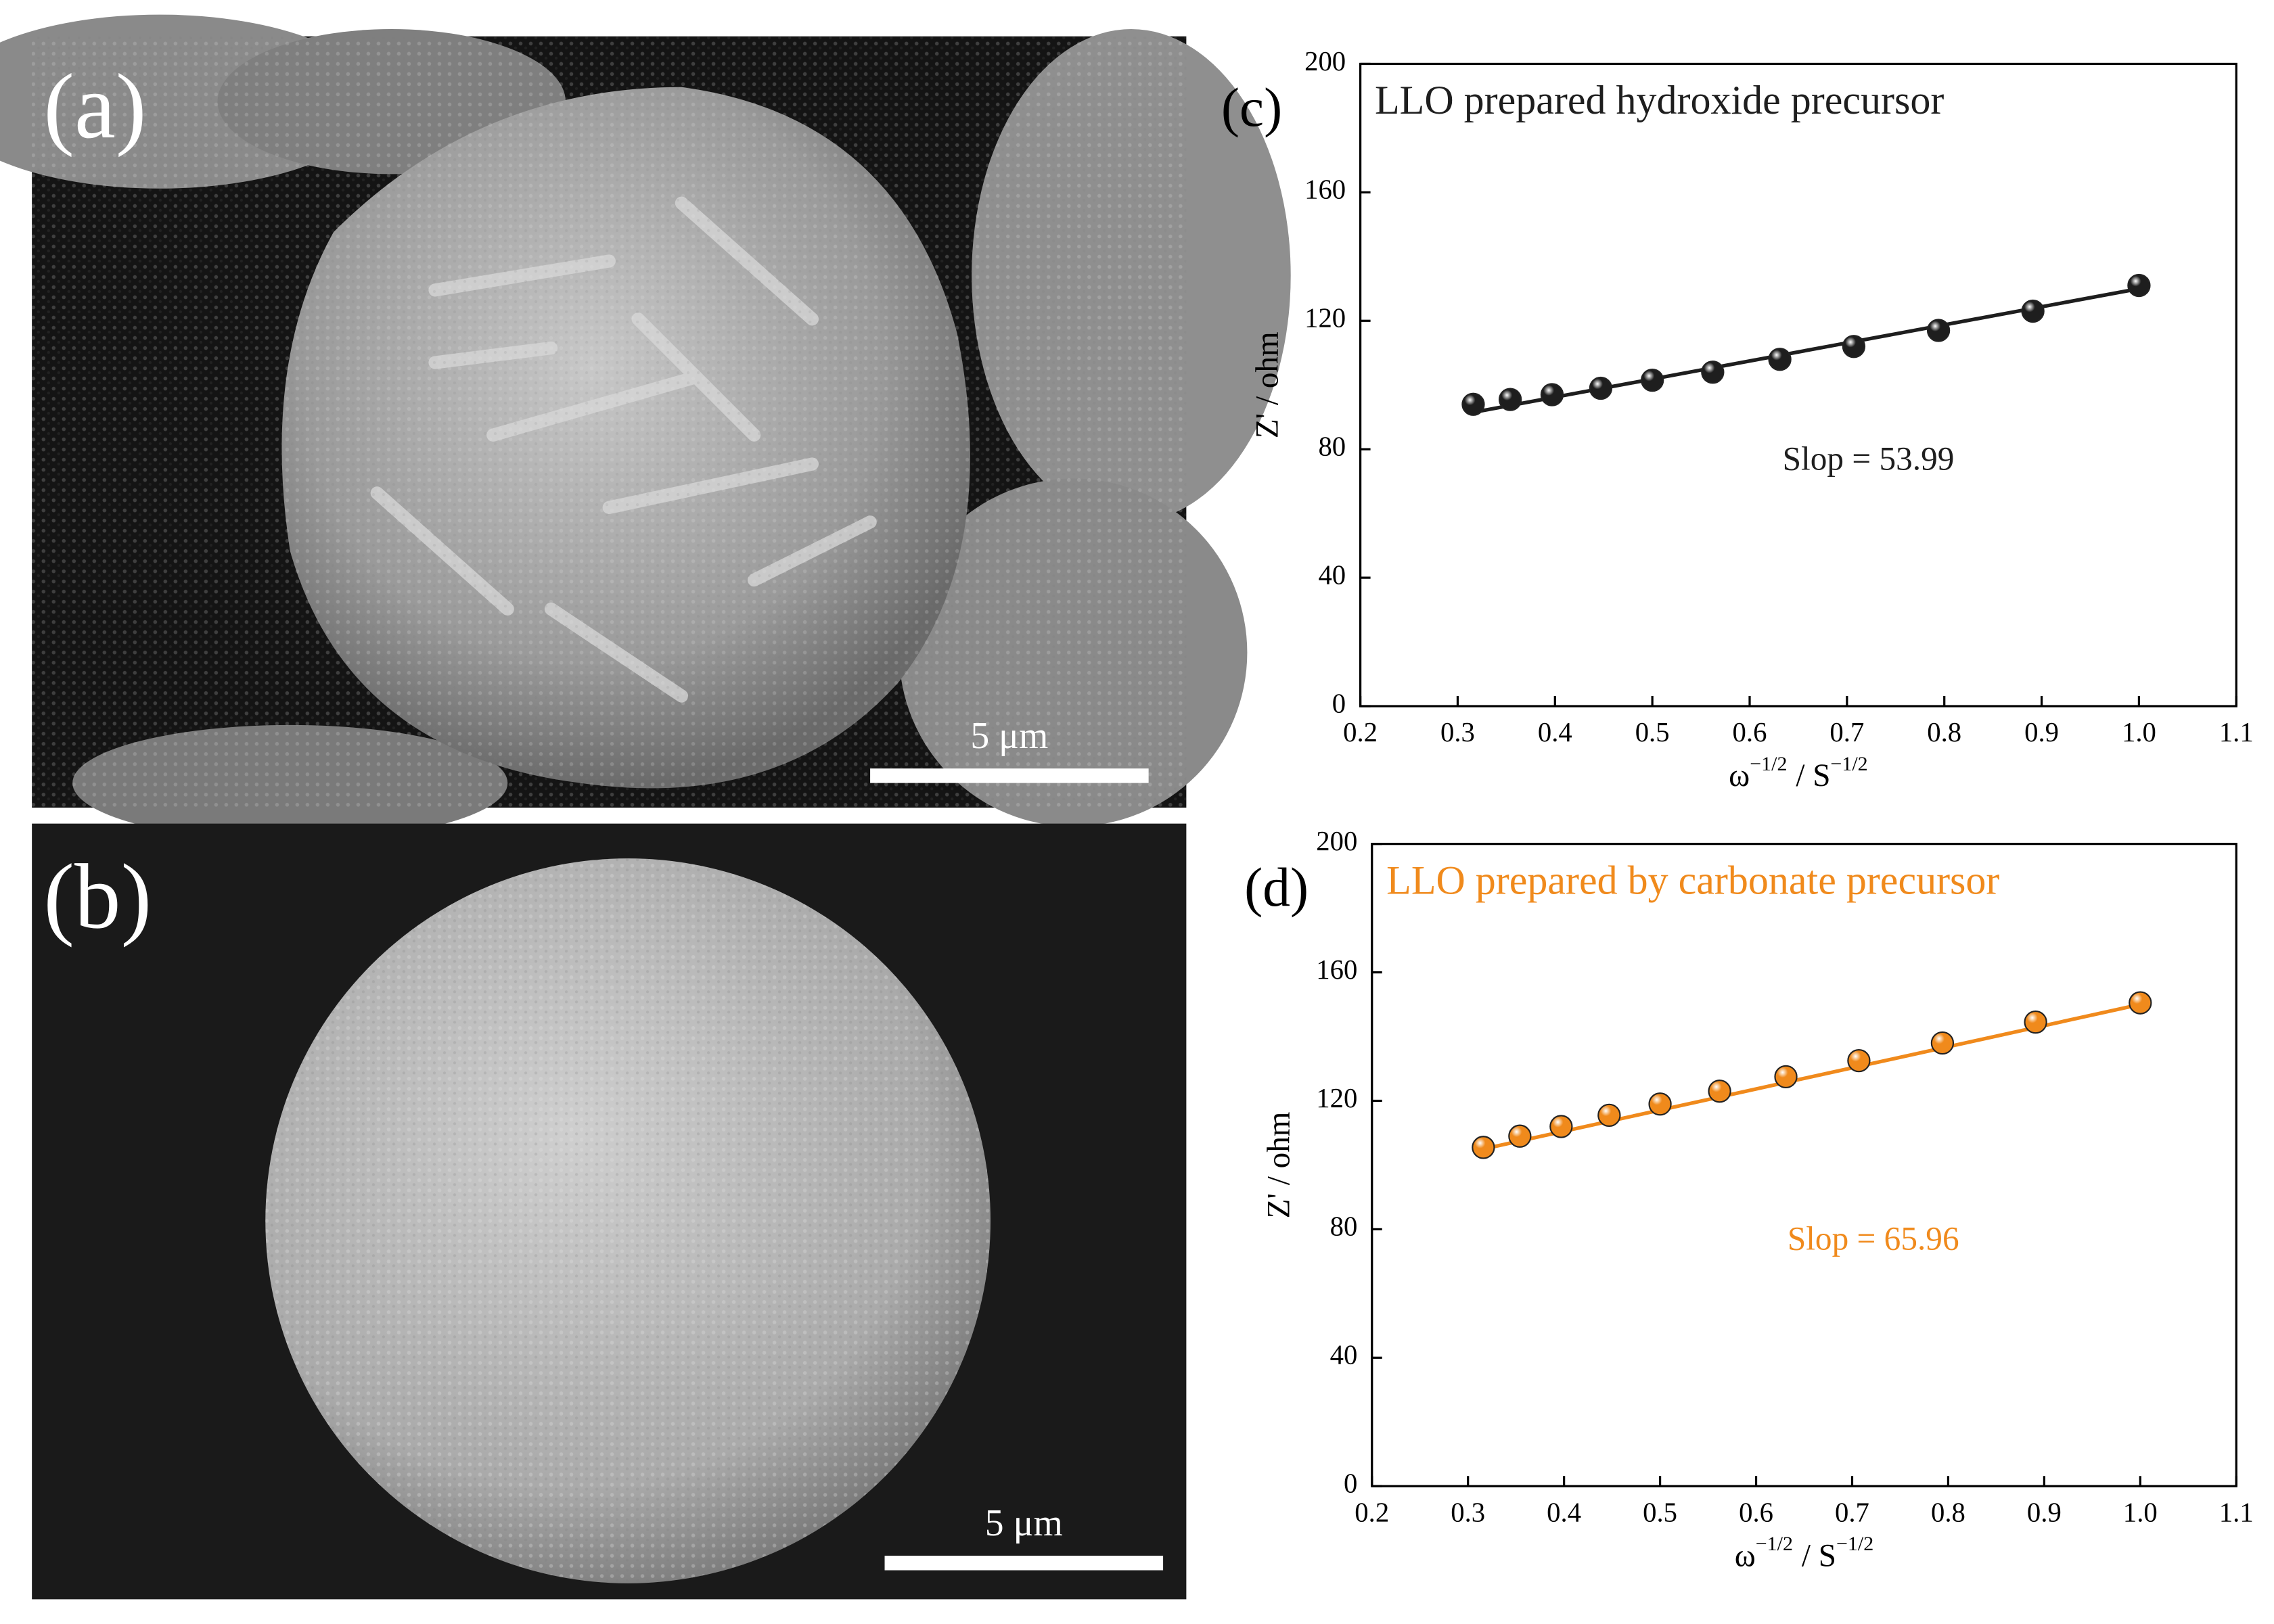 This screenshot has height=1624, width=2274. Describe the element at coordinates (1874, 1238) in the screenshot. I see `annotation: Slop = 65.96` at that location.